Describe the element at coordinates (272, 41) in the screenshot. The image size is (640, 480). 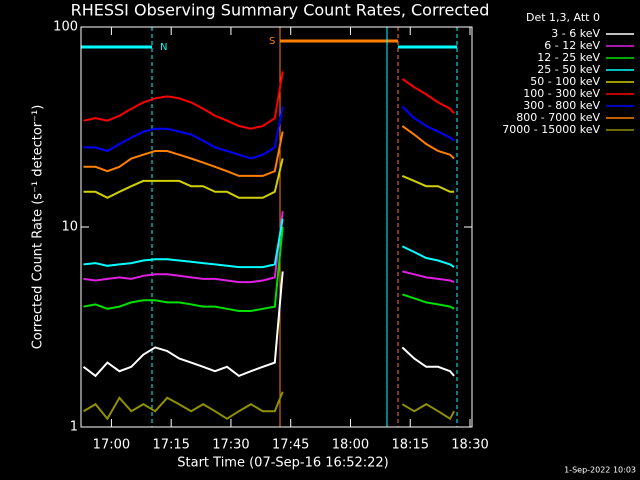
I see `flag-label: S` at that location.